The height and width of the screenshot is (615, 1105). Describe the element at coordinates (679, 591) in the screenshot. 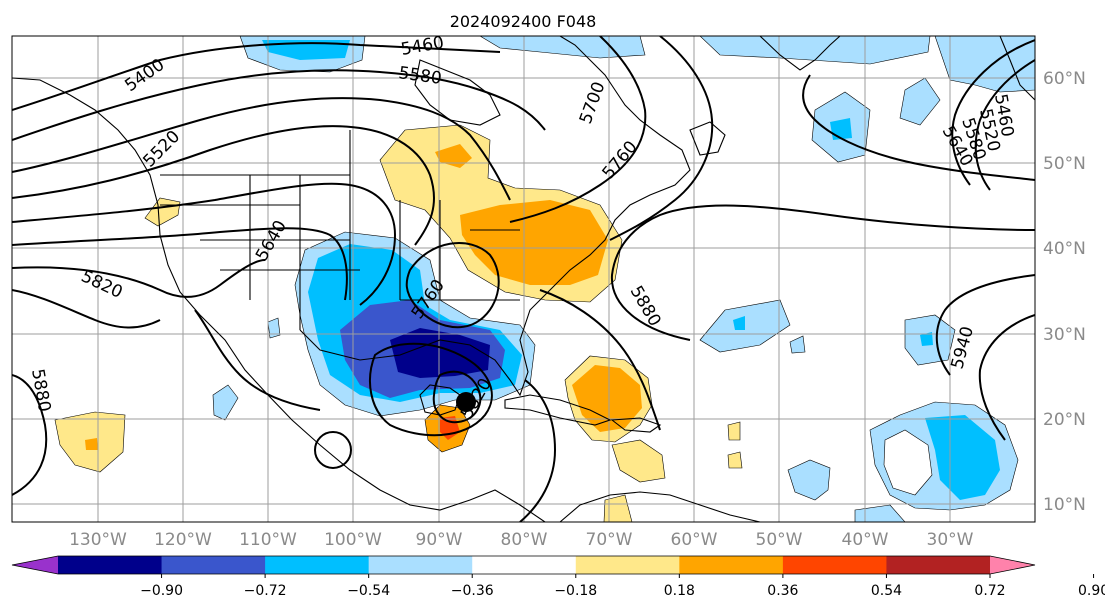

I see `colorbar-tick-label: 0.18` at that location.